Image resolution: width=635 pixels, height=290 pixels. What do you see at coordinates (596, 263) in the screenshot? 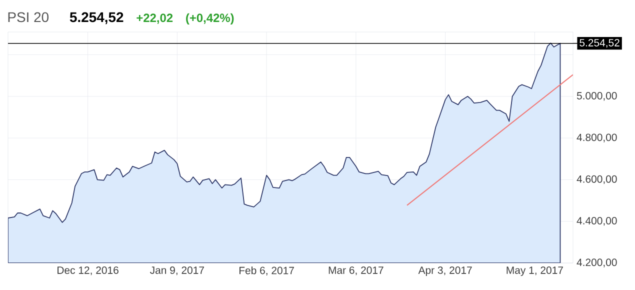
I see `y-tick-label: 4.200,00` at bounding box center [596, 263].